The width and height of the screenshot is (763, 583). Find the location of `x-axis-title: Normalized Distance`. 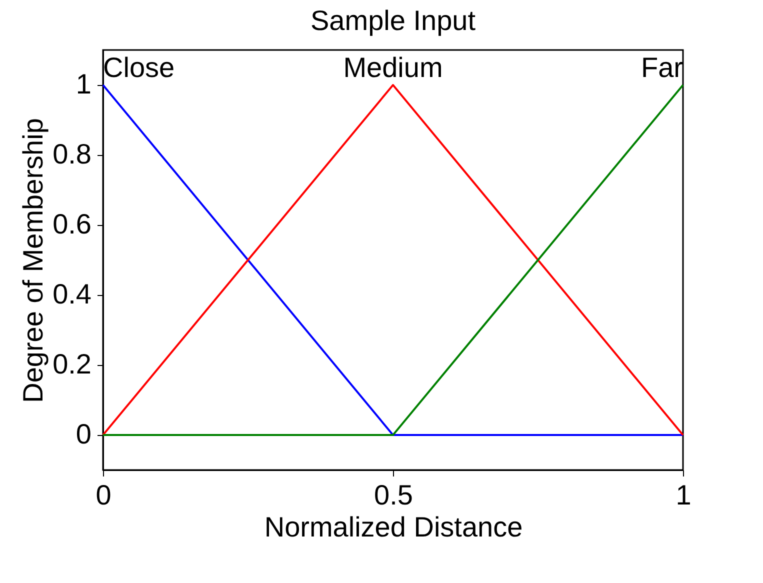

x-axis-title: Normalized Distance is located at coordinates (393, 527).